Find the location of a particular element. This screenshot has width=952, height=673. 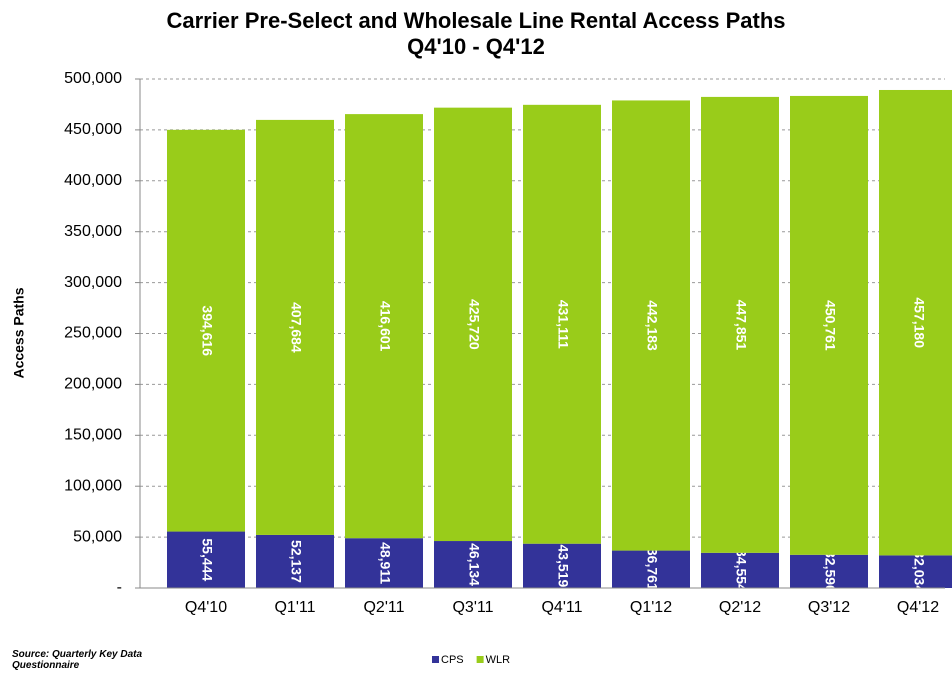

y-tick-label: 450,000 is located at coordinates (93, 129).